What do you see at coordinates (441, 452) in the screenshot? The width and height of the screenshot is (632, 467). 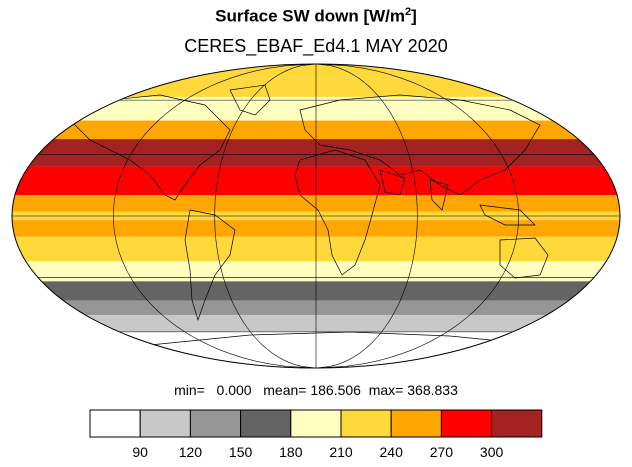 I see `colorbar-tick: 270` at bounding box center [441, 452].